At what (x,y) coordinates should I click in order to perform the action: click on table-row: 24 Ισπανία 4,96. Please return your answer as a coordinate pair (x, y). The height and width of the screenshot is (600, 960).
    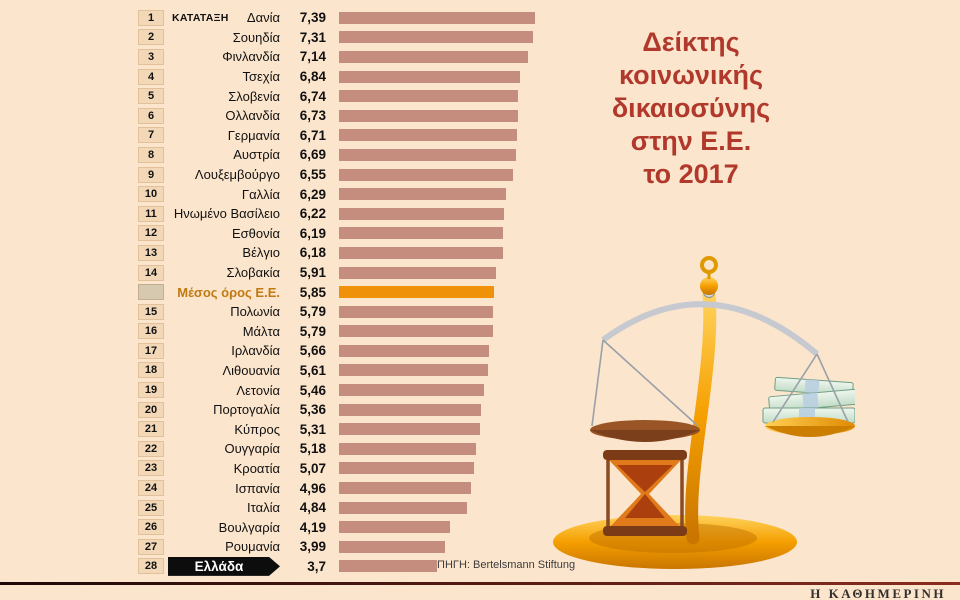
    Looking at the image, I should click on (480, 488).